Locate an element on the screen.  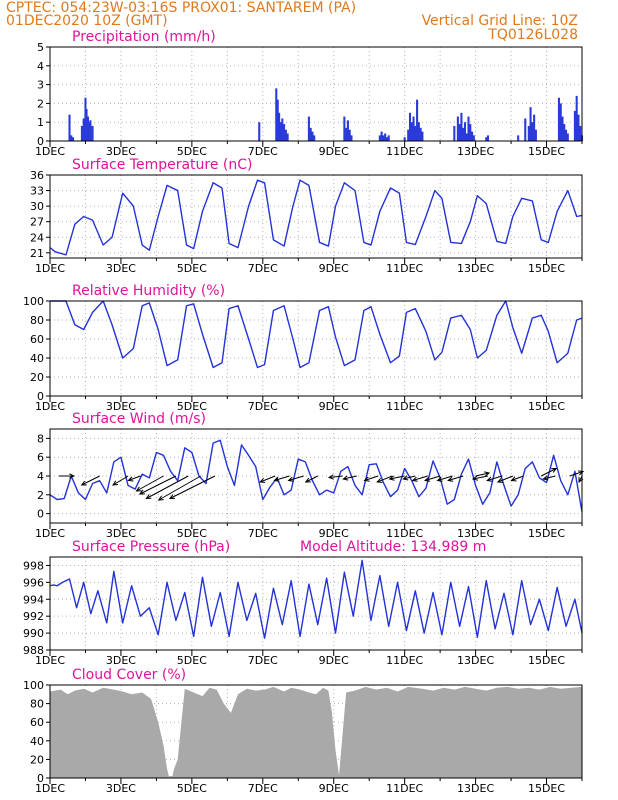
header-model-code: TQ0126L028 is located at coordinates (533, 35).